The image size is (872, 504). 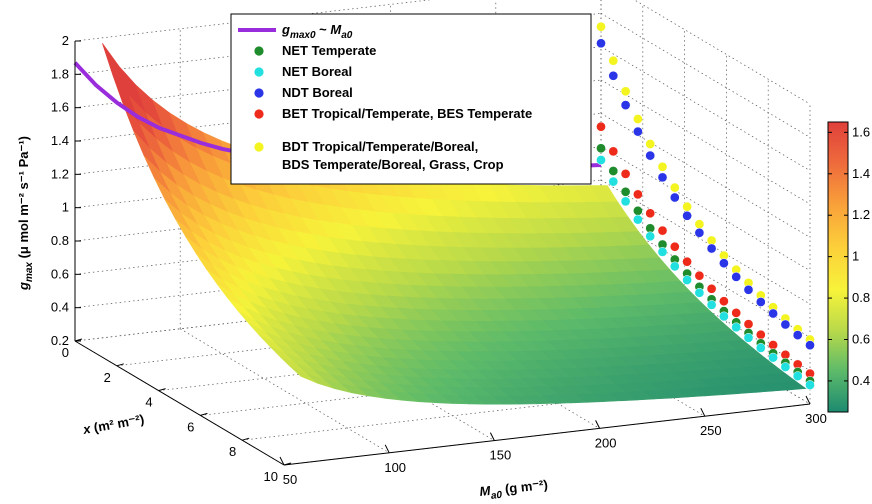 What do you see at coordinates (317, 92) in the screenshot?
I see `legend-label: NDT Boreal` at bounding box center [317, 92].